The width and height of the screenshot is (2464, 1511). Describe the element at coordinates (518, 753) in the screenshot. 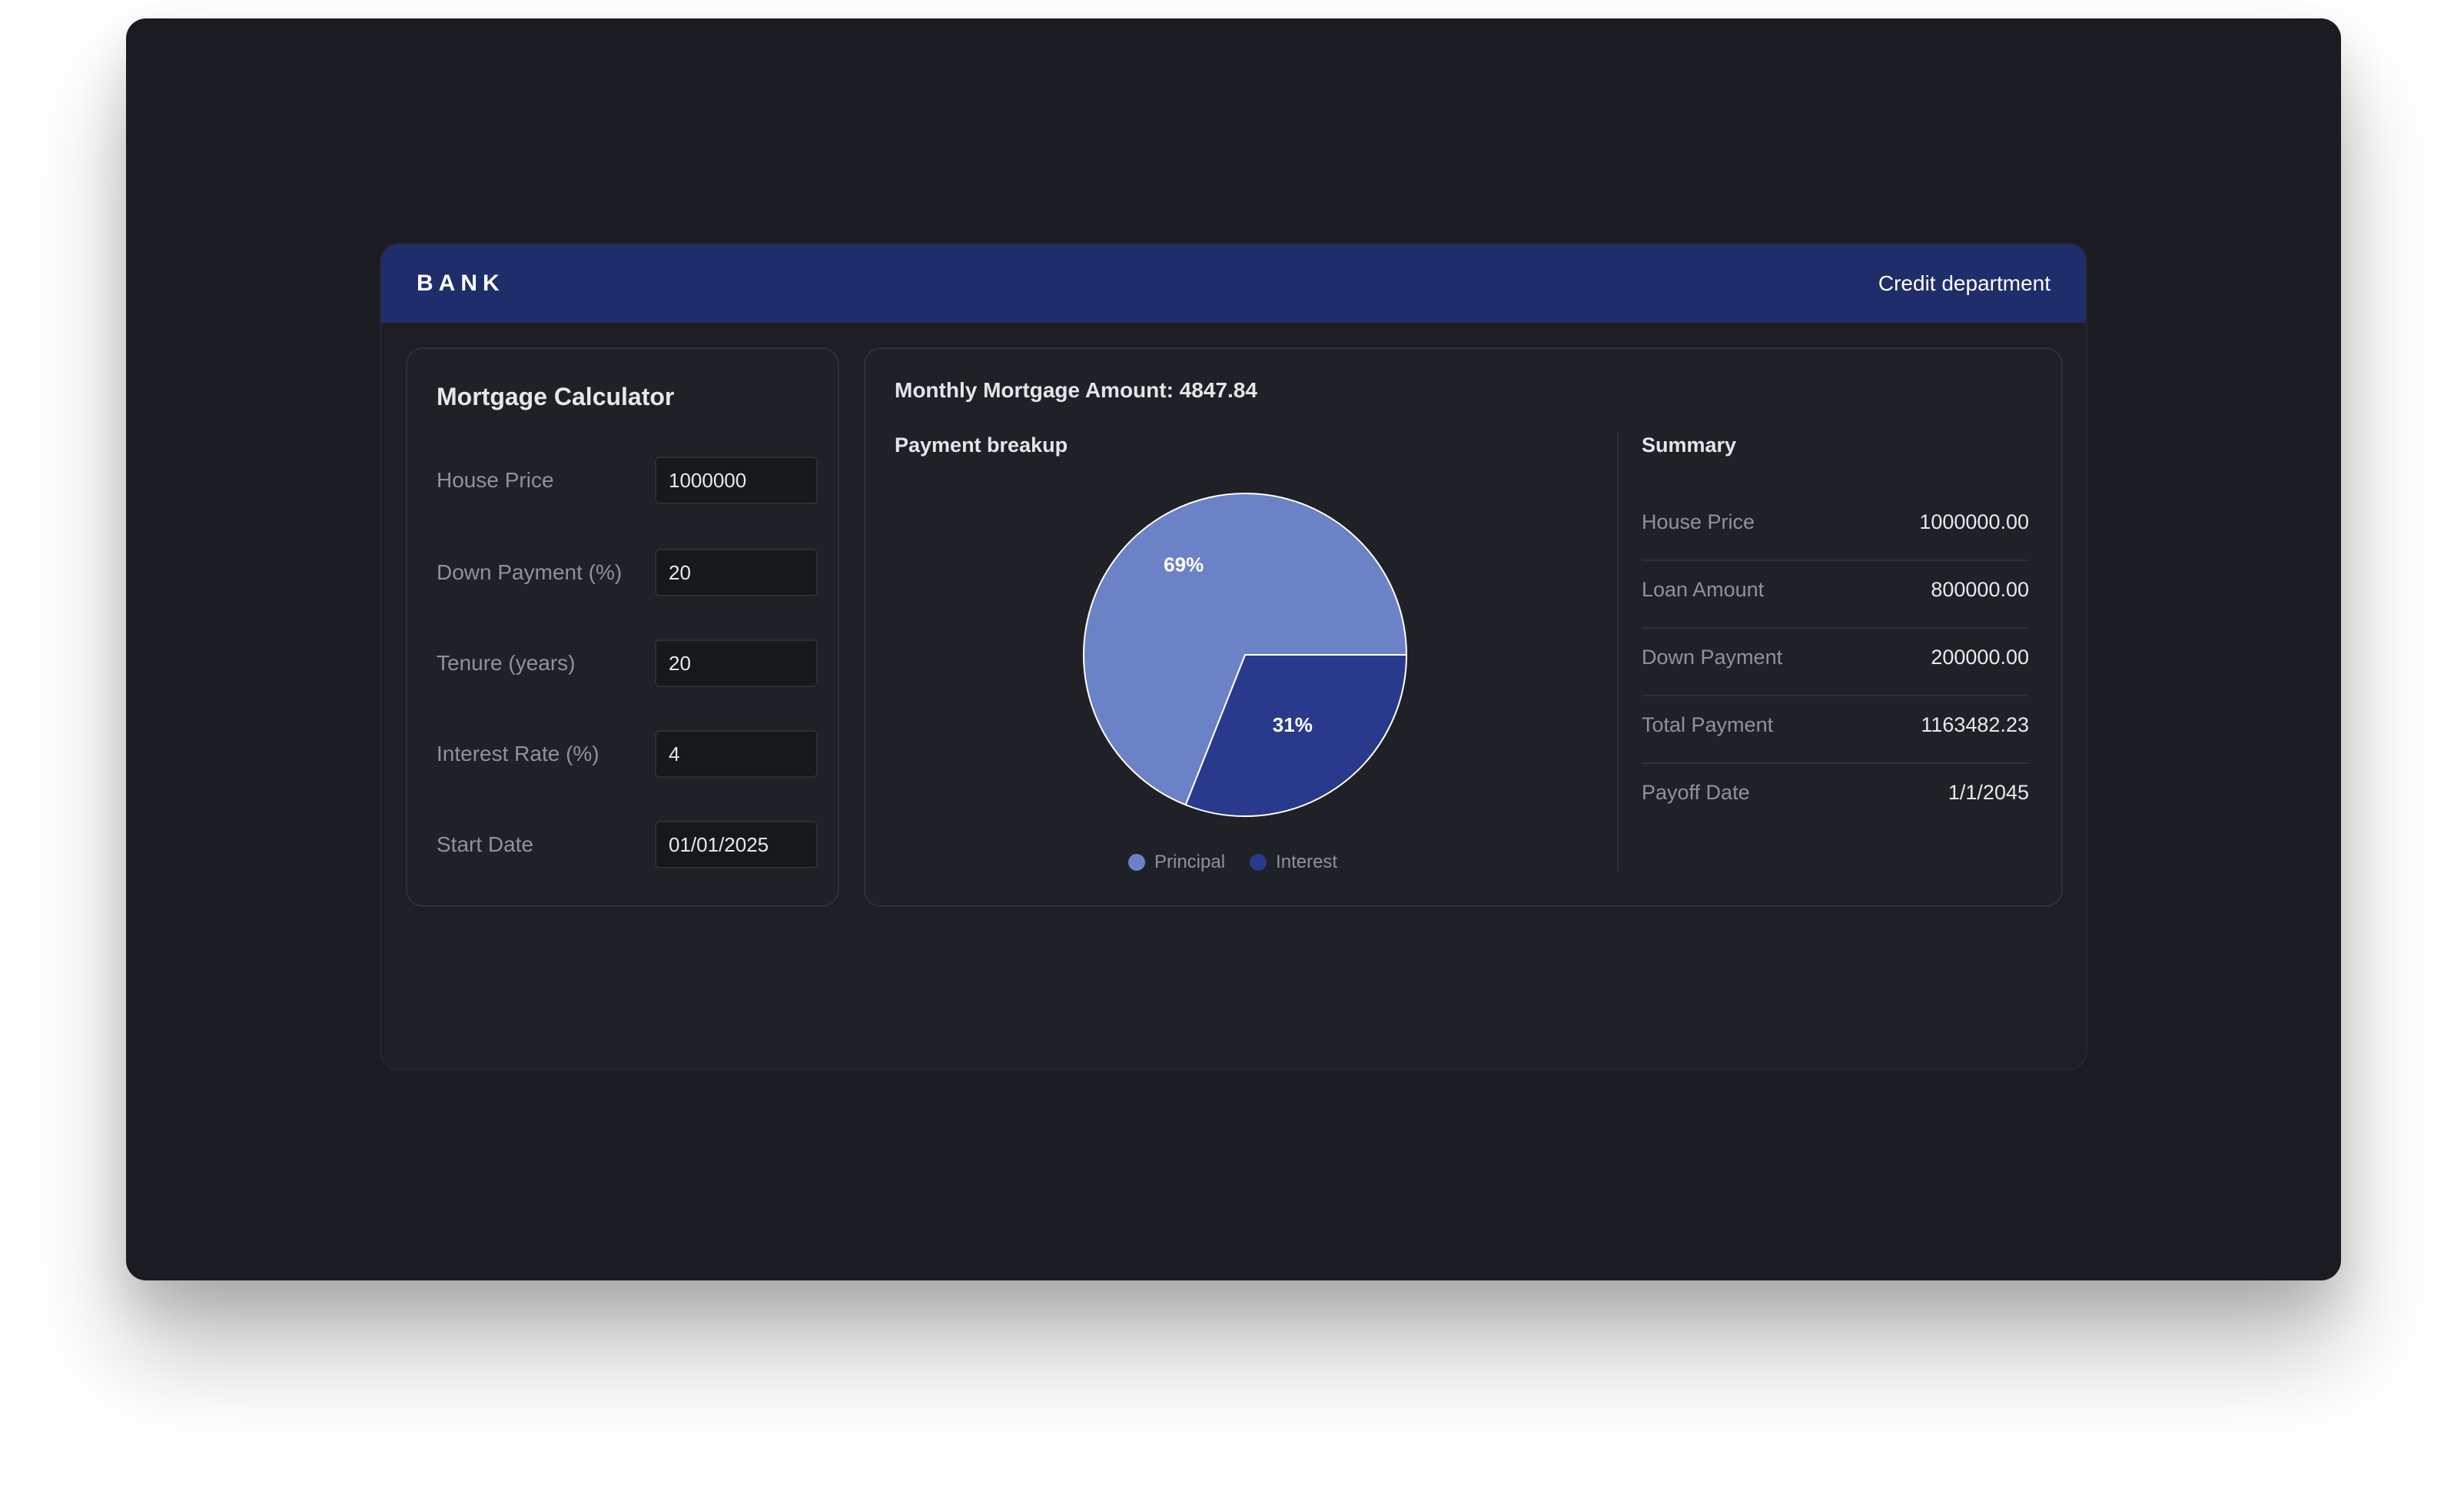

I see `interest-rate-label: Interest Rate (%)` at that location.